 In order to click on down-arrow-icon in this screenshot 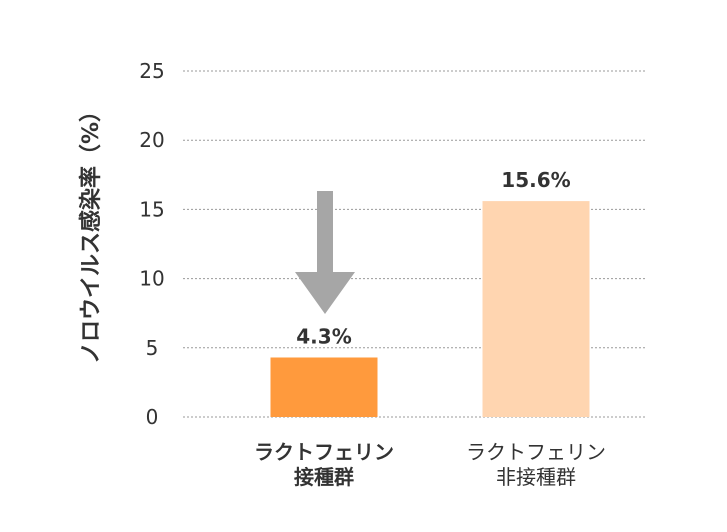, I will do `click(325, 252)`.